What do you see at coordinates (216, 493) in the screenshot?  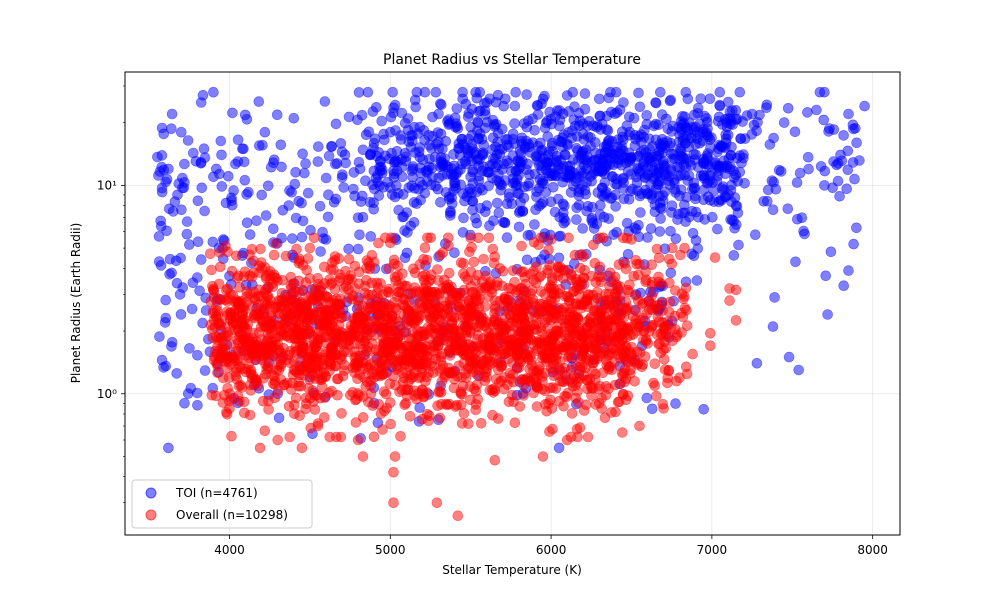 I see `legend-label-toi: TOI (n=4761)` at bounding box center [216, 493].